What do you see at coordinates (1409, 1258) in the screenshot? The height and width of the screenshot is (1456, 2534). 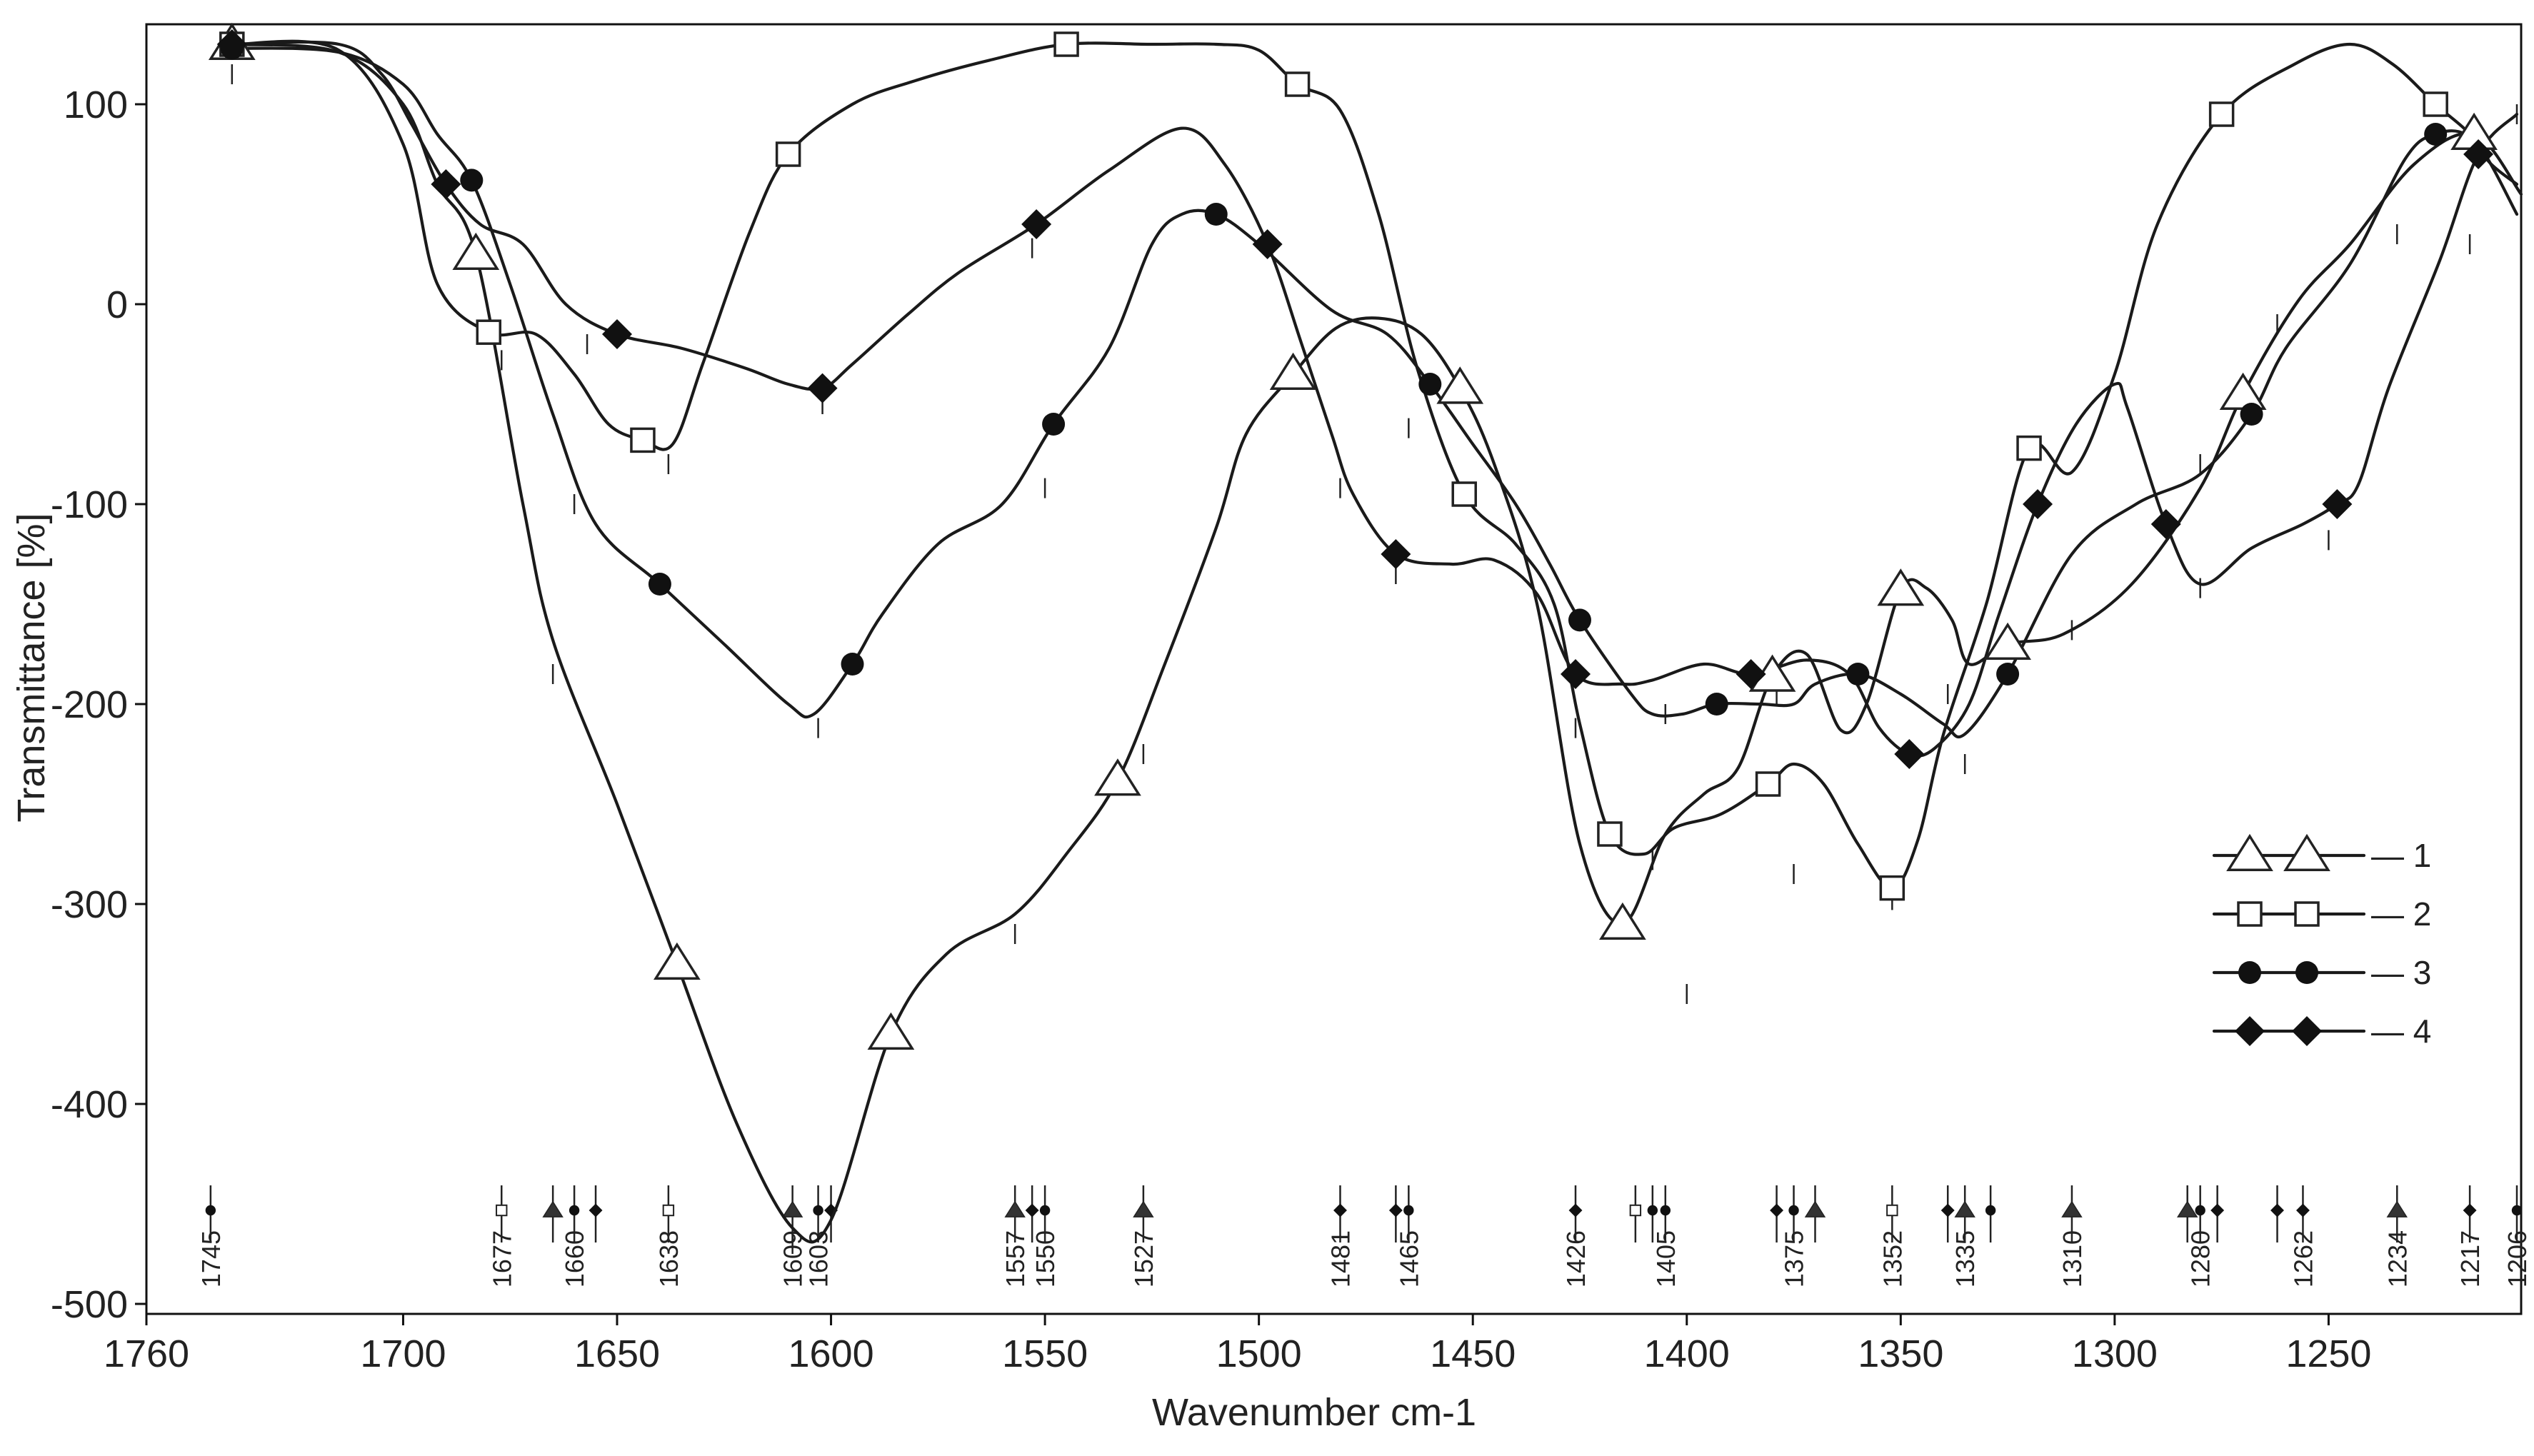 I see `peak-marker-label: 1465` at bounding box center [1409, 1258].